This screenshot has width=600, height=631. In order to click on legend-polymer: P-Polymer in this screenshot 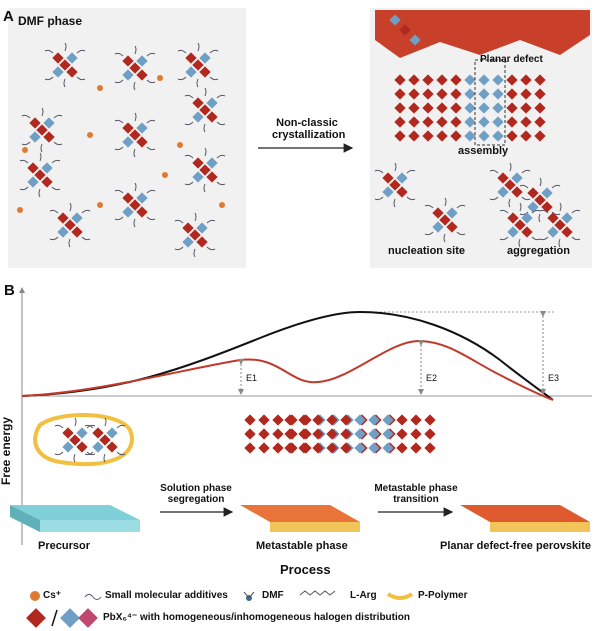, I will do `click(443, 595)`.